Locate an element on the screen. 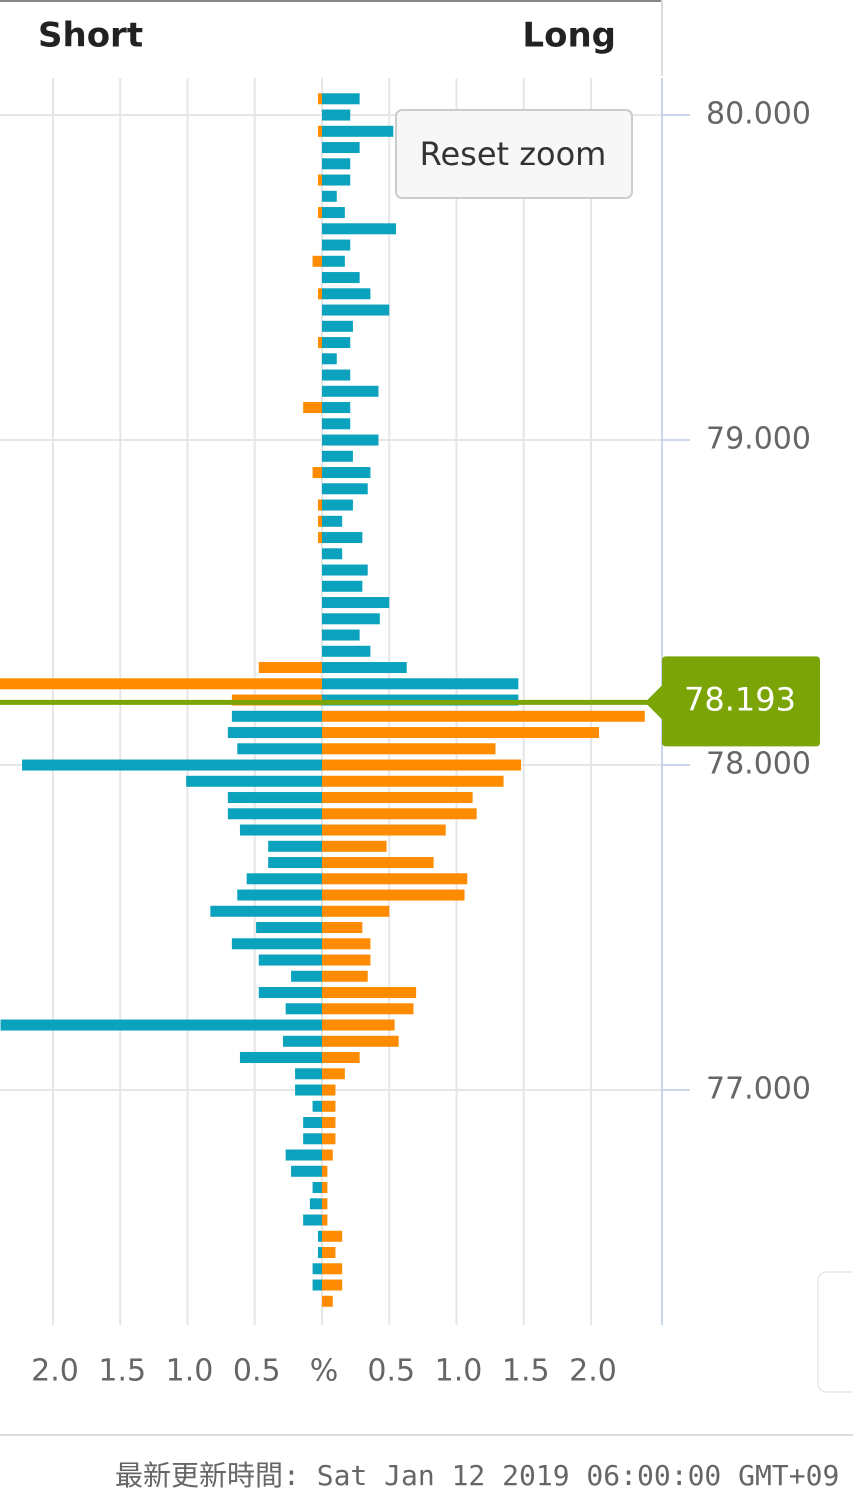 Image resolution: width=853 pixels, height=1497 pixels. reset-zoom-box is located at coordinates (514, 154).